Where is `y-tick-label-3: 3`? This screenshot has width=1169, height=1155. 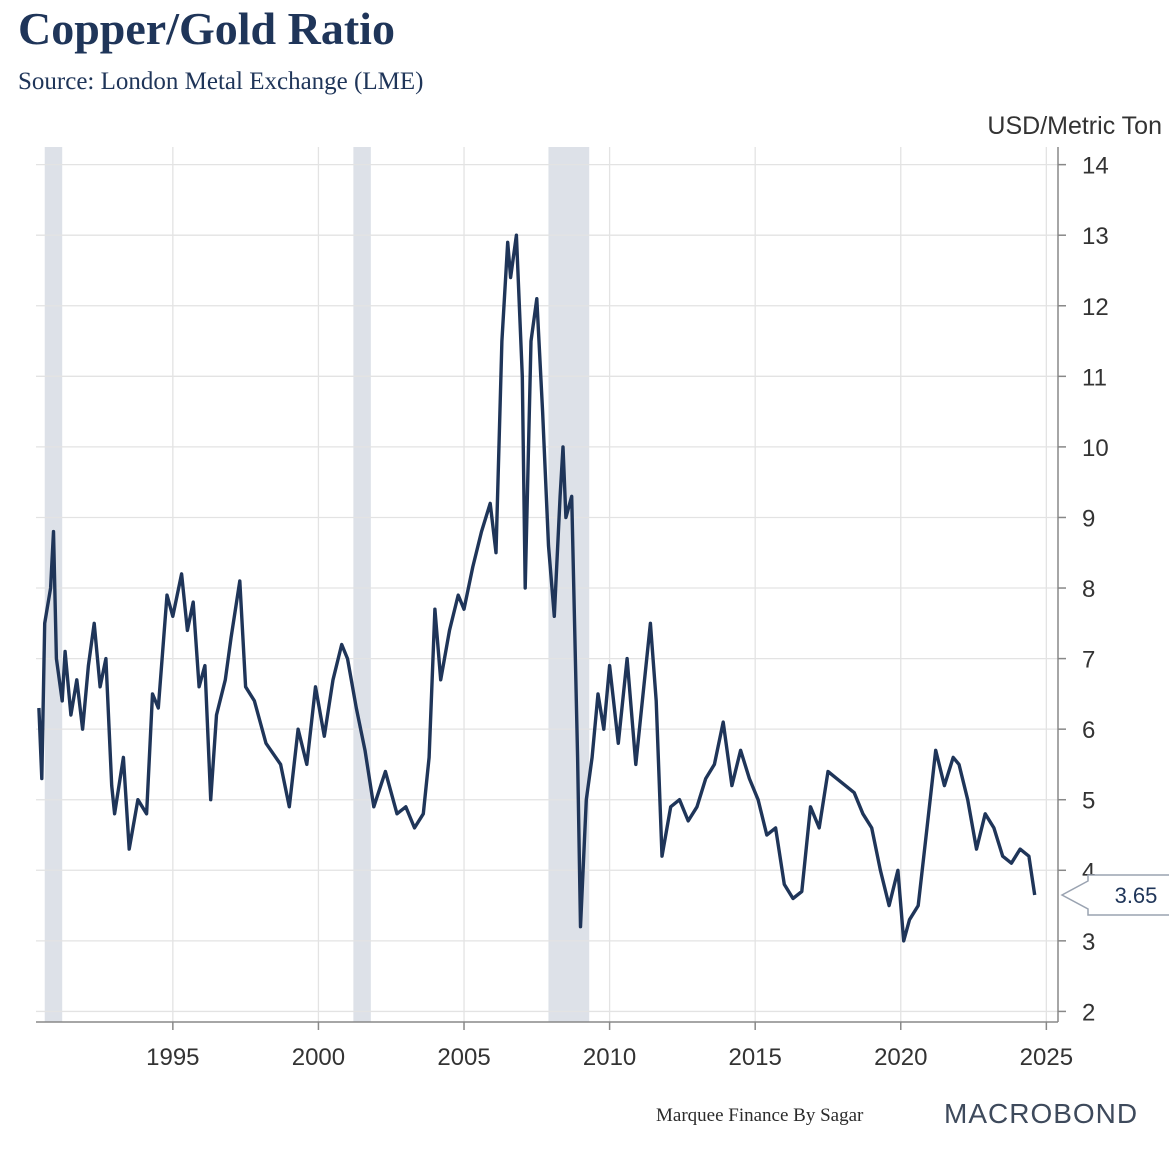
y-tick-label-3: 3 is located at coordinates (1088, 942).